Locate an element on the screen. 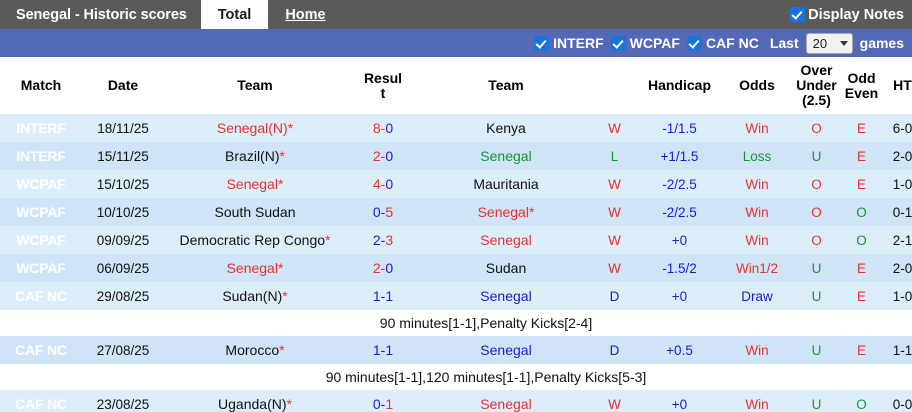 The height and width of the screenshot is (412, 912). col-header-date: Date is located at coordinates (123, 86).